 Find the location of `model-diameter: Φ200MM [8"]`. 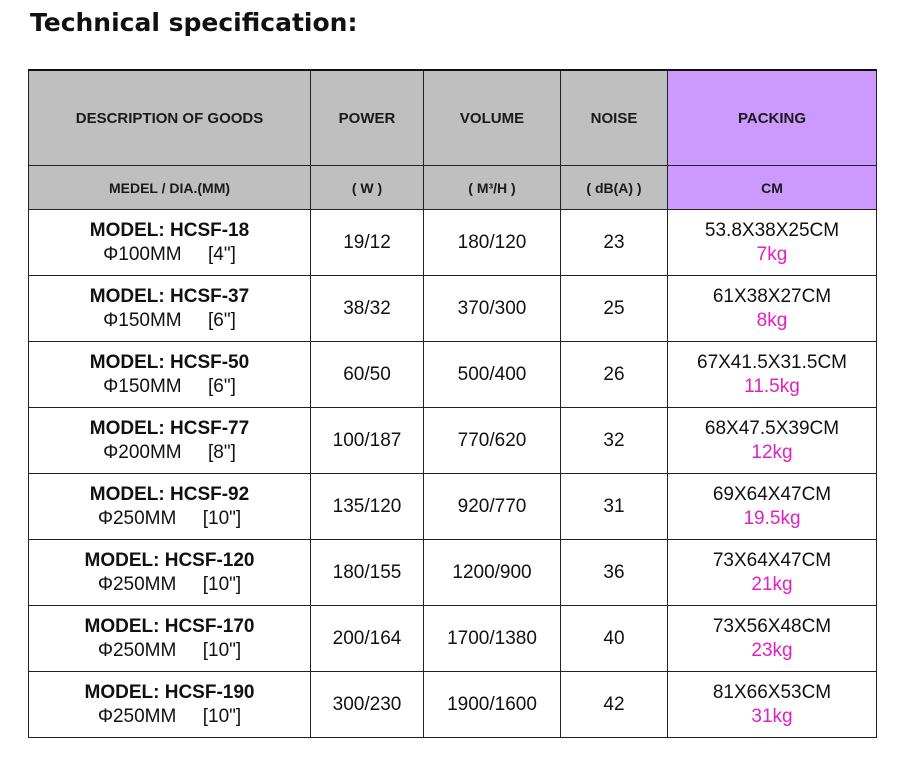

model-diameter: Φ200MM [8"] is located at coordinates (169, 452).